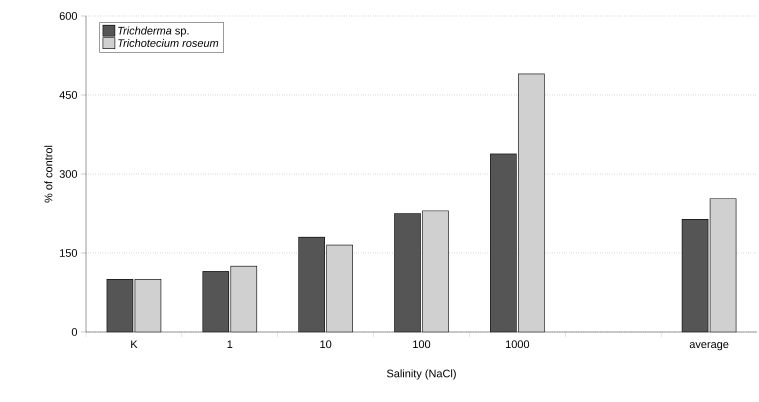 This screenshot has width=759, height=402. I want to click on legend-label: Trichderma sp., so click(153, 31).